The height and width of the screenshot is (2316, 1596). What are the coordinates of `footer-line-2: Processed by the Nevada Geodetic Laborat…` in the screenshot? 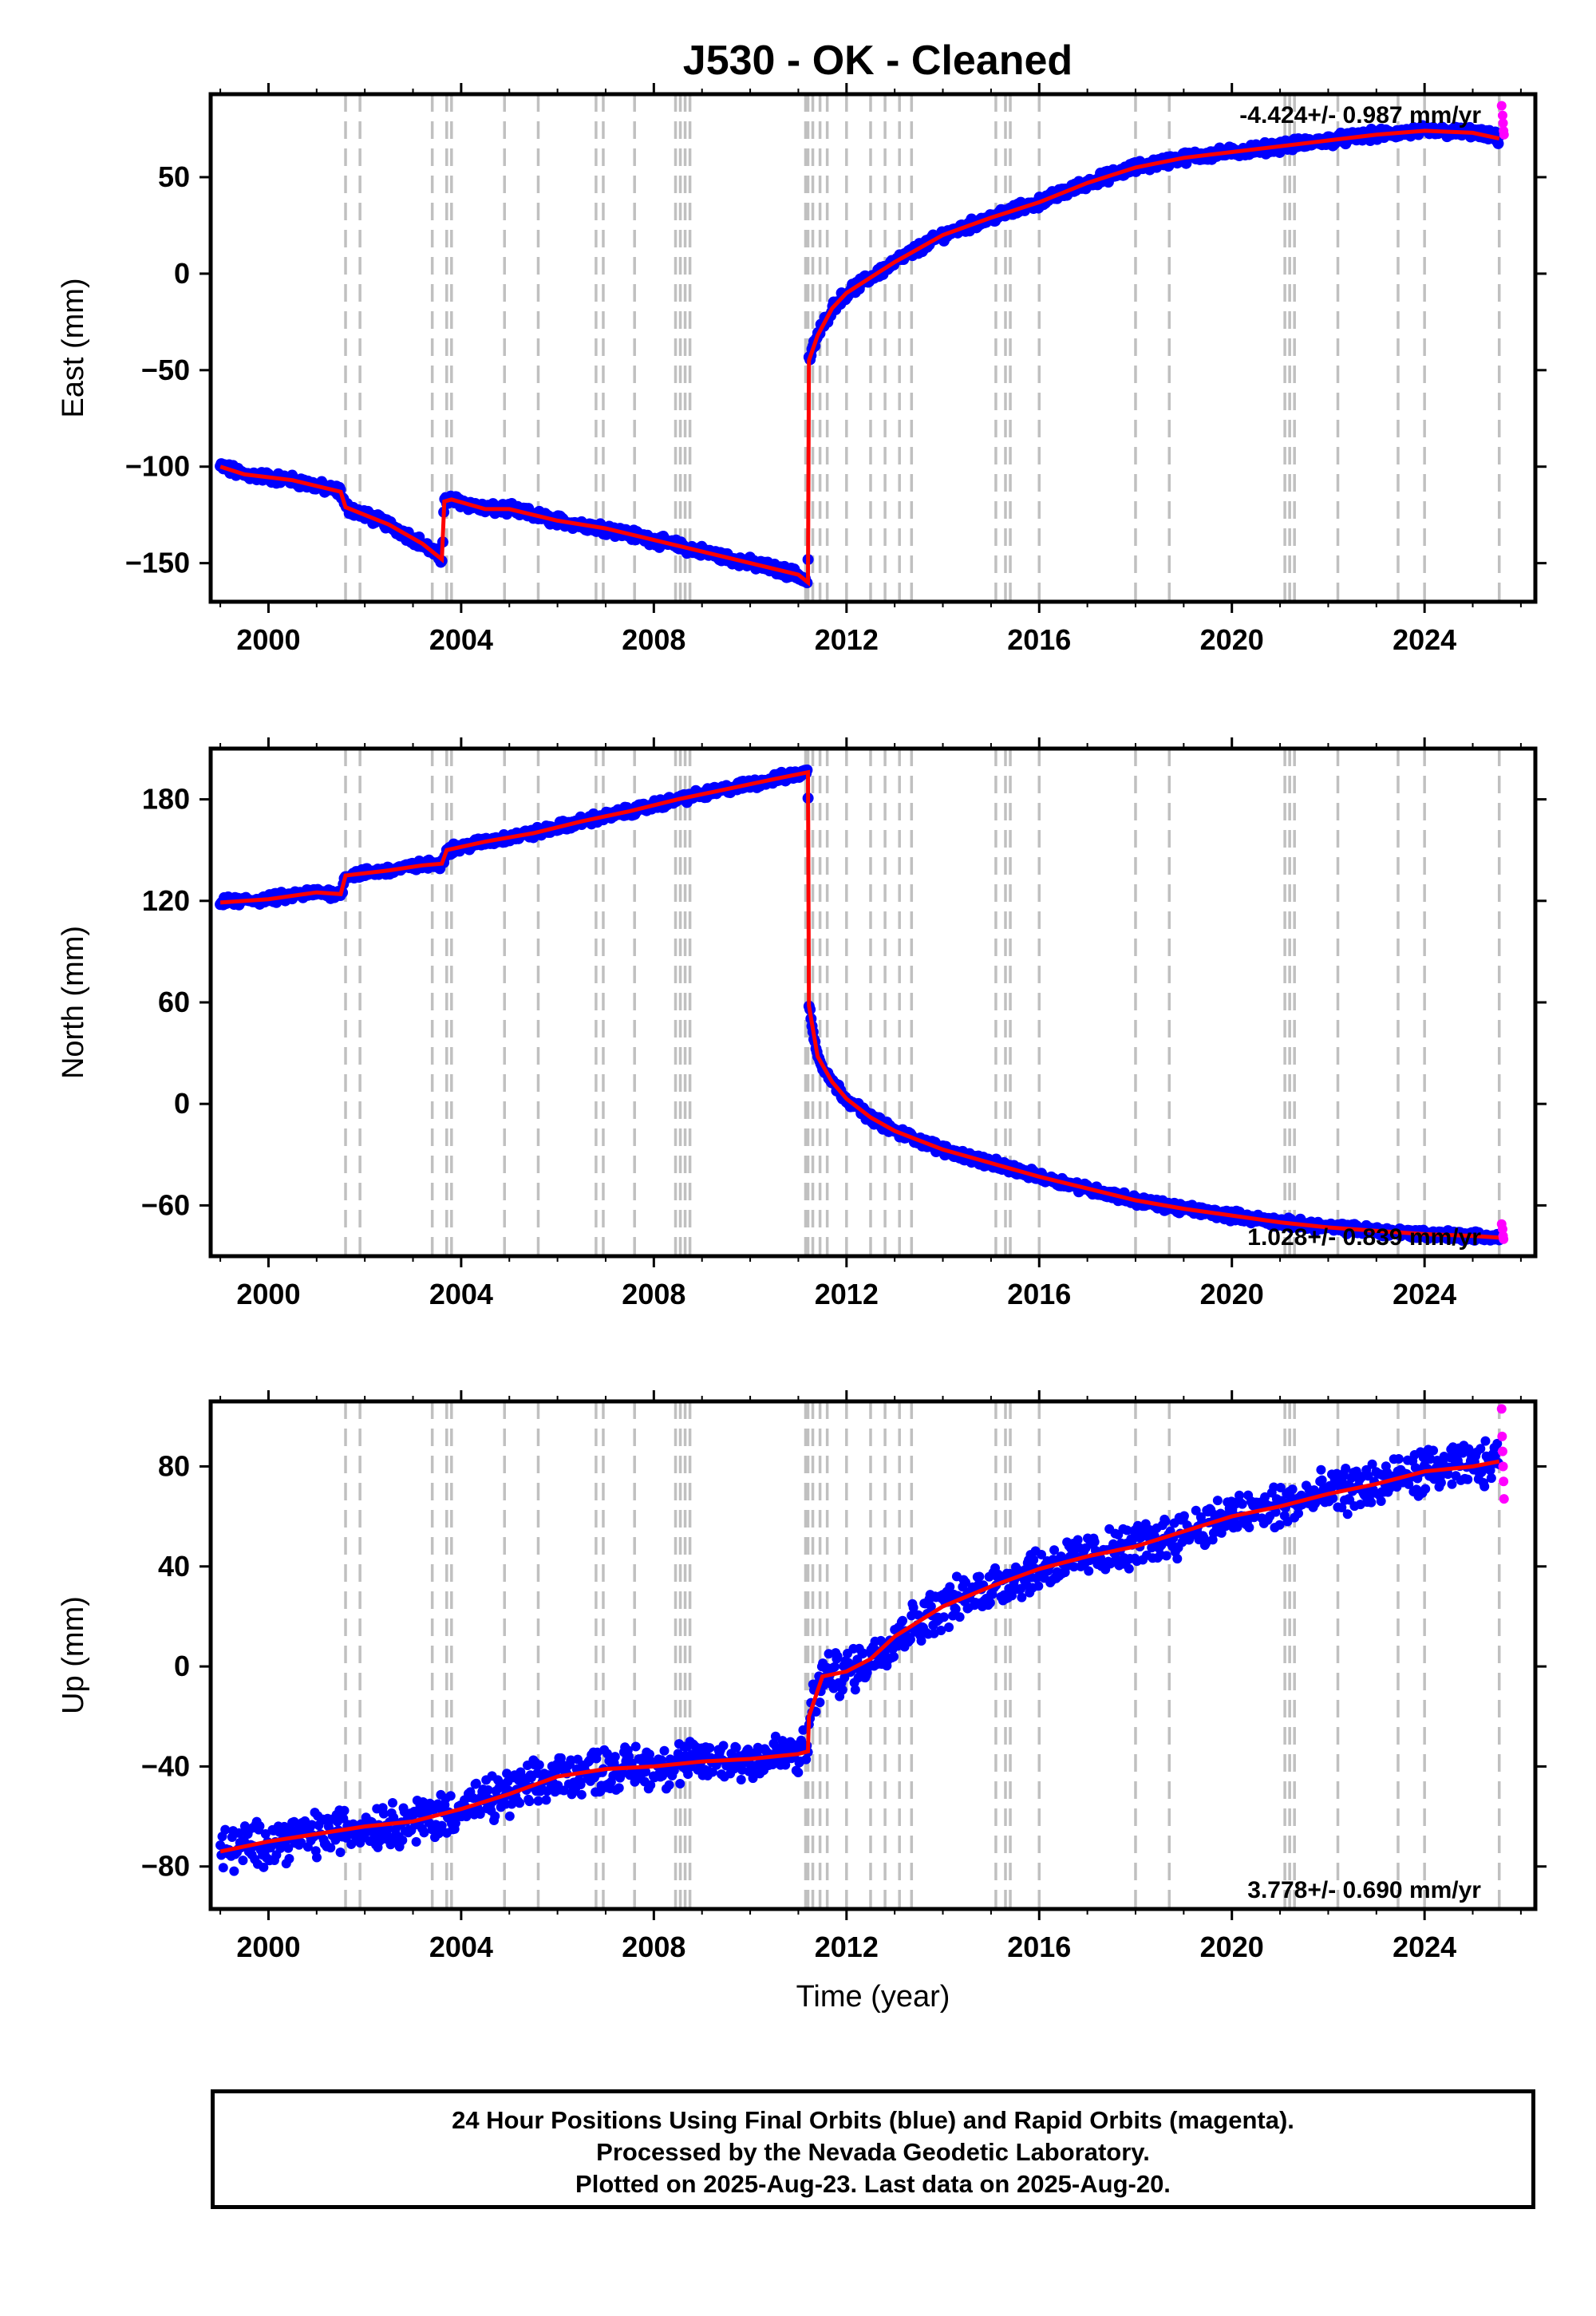 It's located at (873, 2152).